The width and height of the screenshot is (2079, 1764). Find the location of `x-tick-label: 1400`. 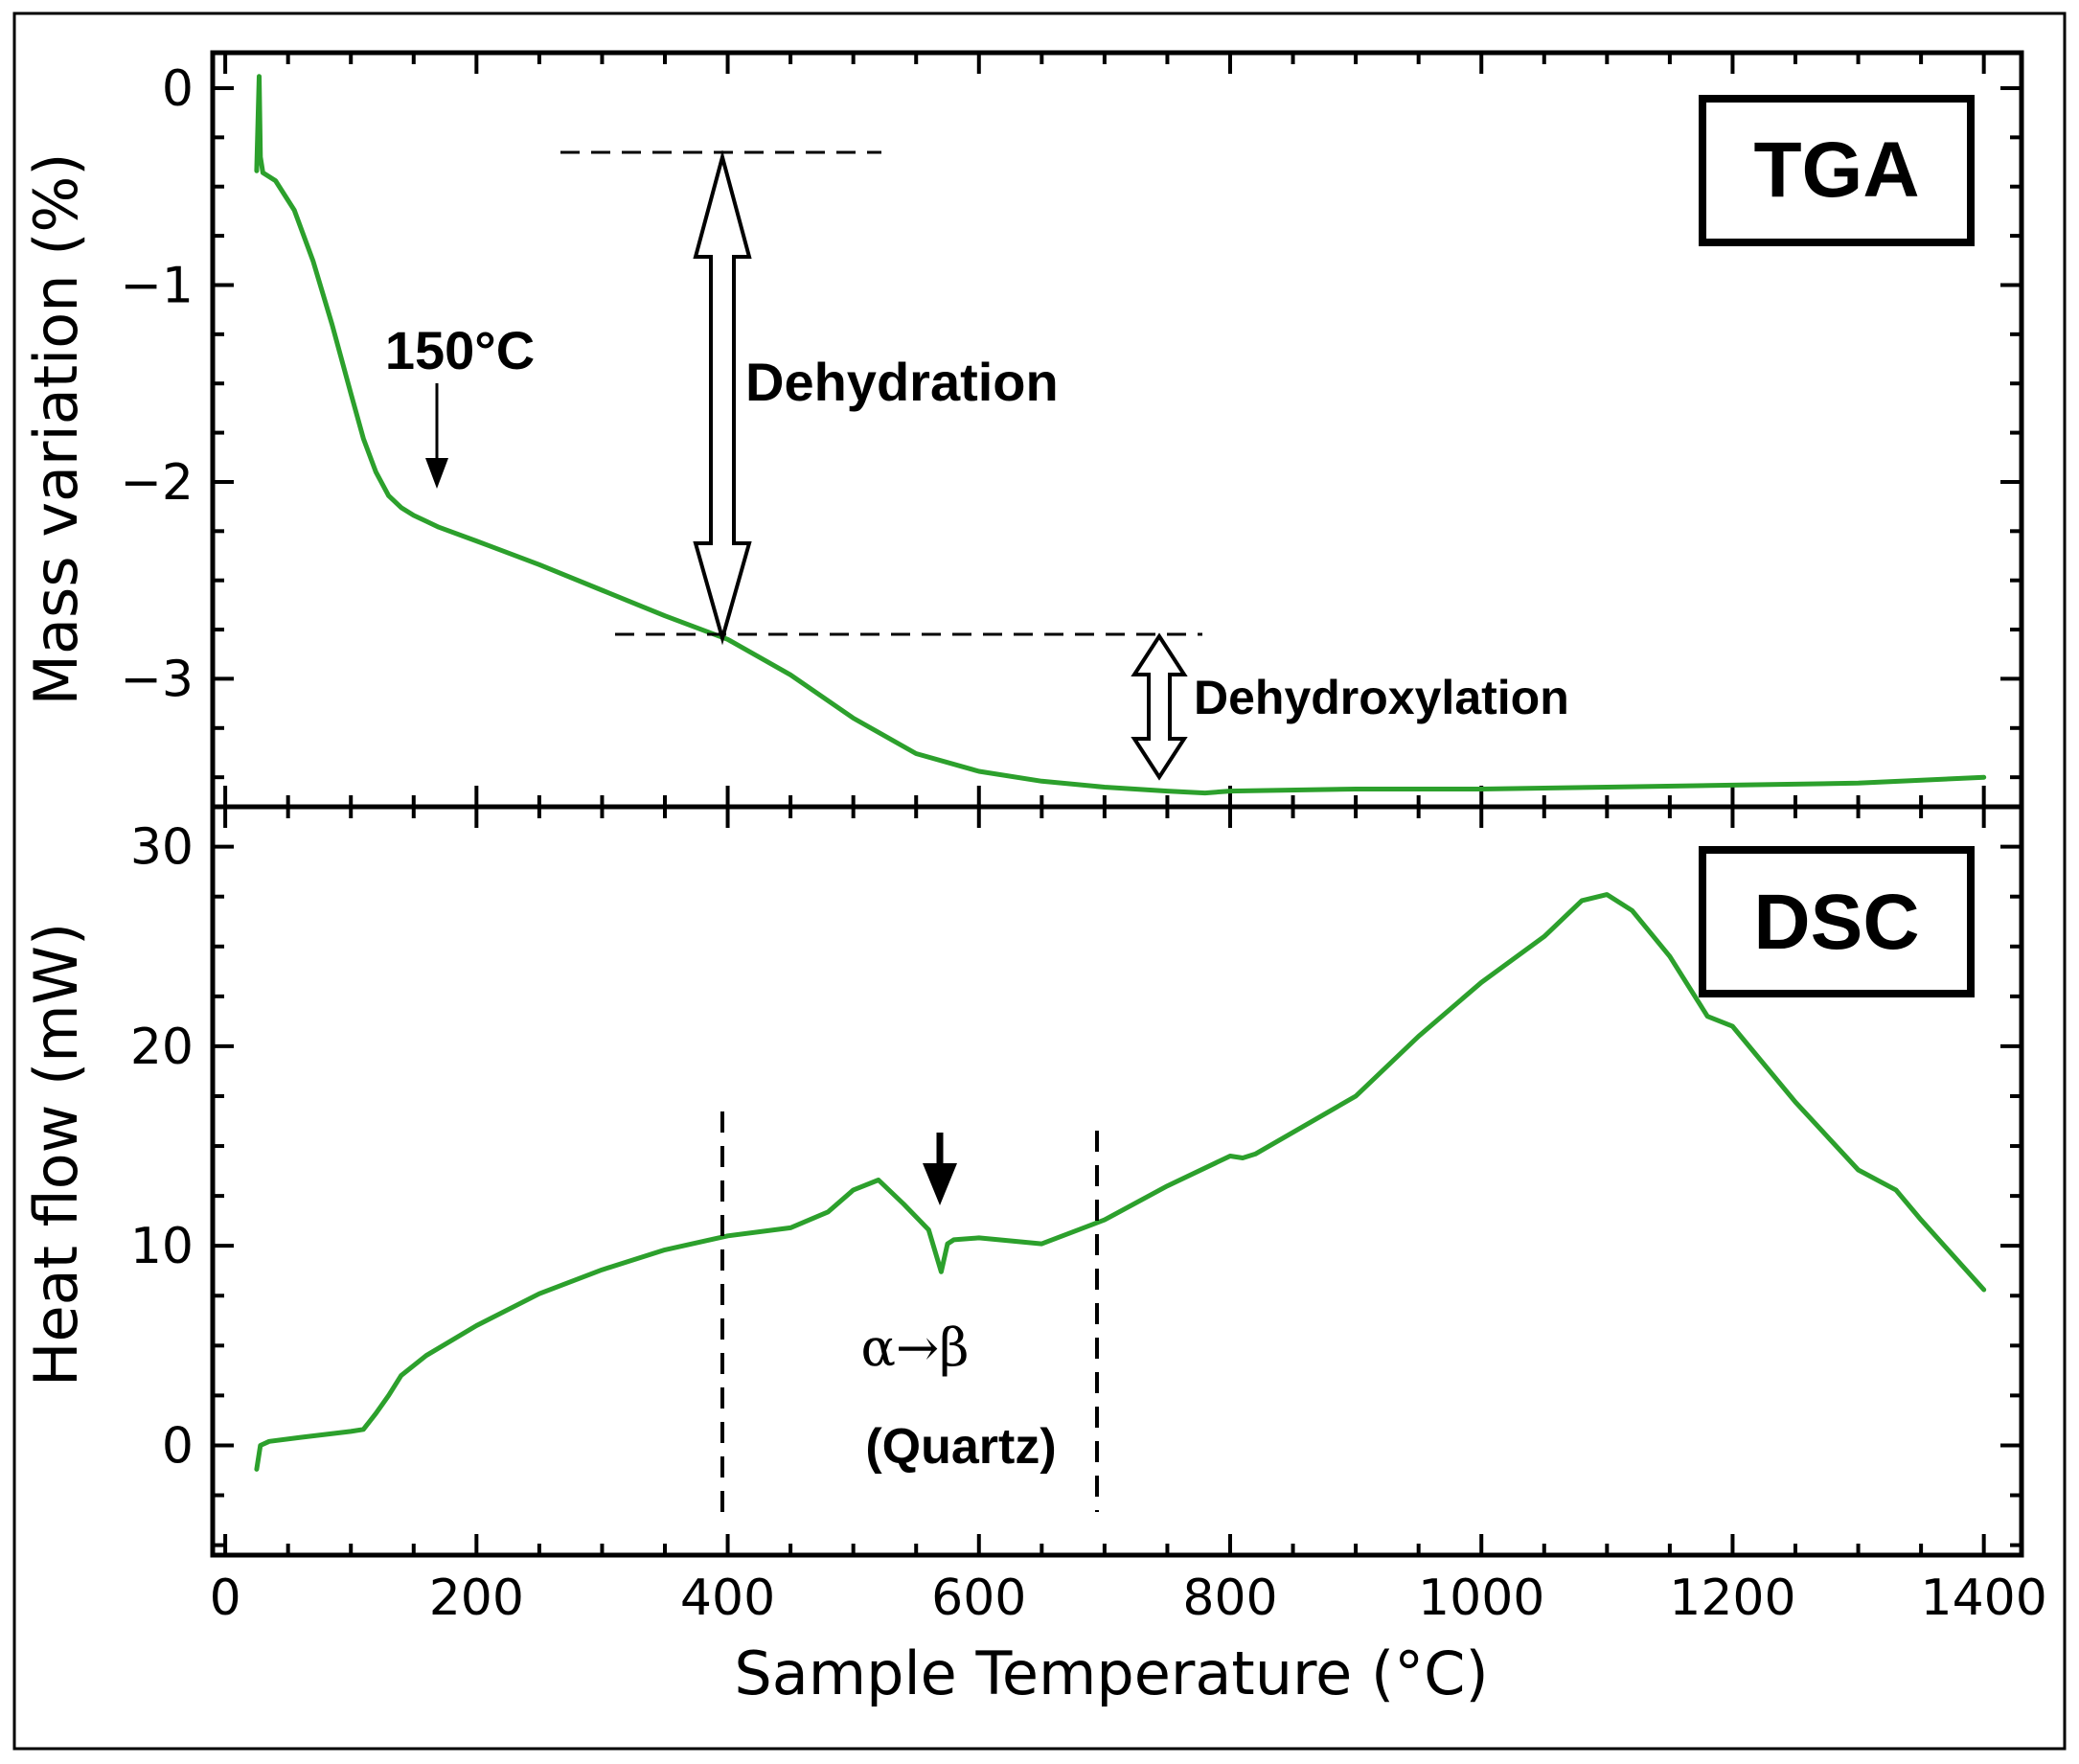

x-tick-label: 1400 is located at coordinates (1983, 1598).